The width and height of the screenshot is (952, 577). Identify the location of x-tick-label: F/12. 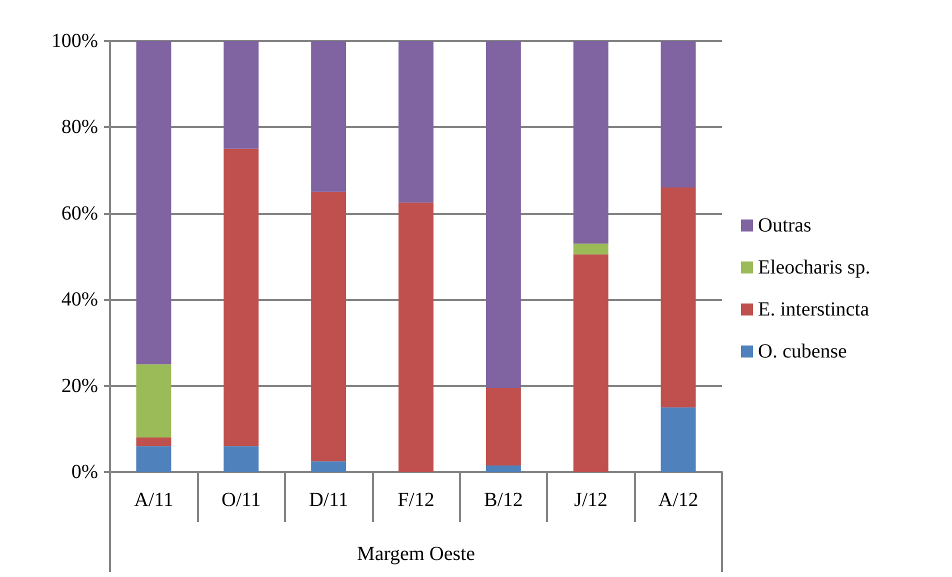
(416, 500).